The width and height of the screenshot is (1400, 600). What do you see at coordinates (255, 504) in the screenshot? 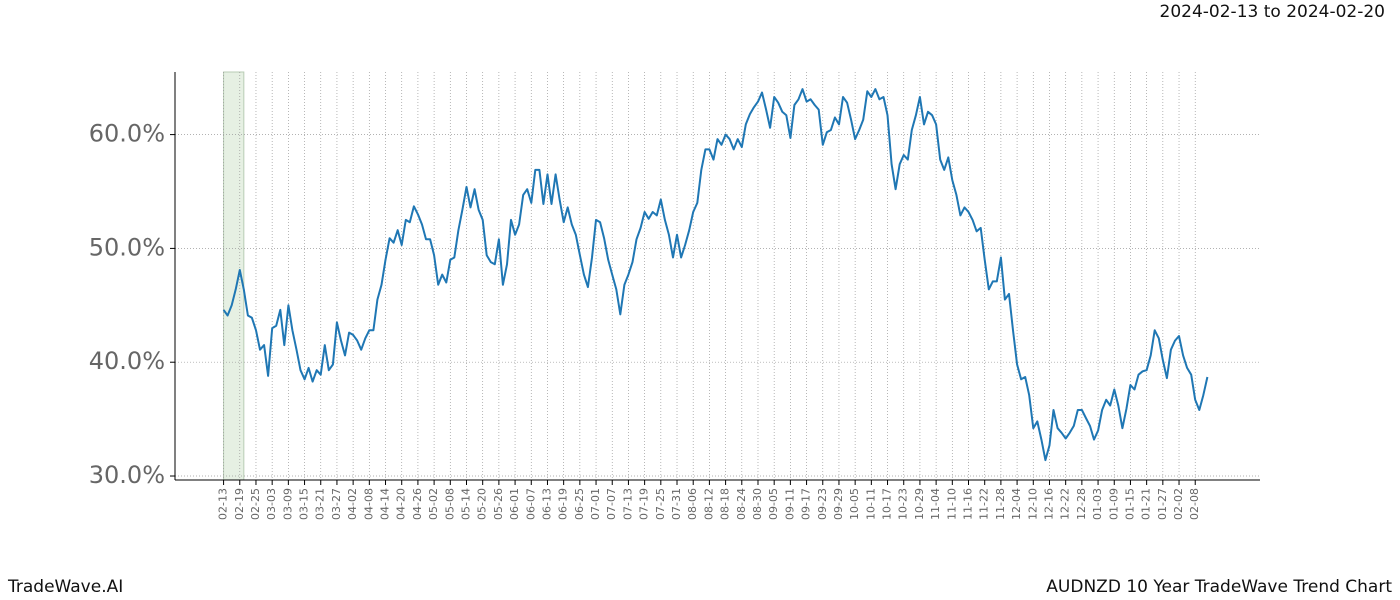
I see `x-tick-label: 02-25` at bounding box center [255, 504].